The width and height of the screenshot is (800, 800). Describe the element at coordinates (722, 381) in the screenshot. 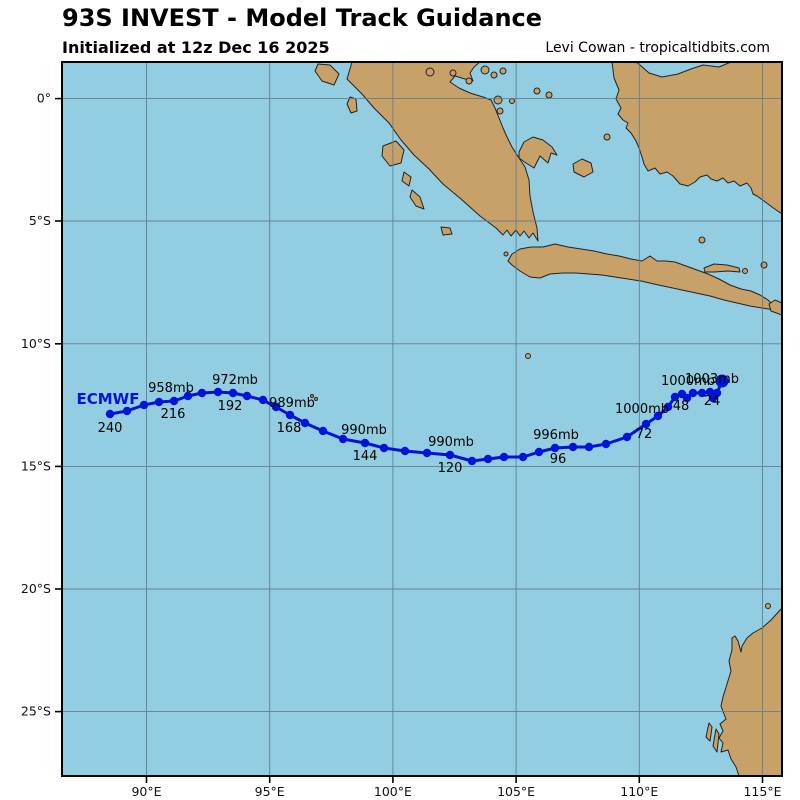

I see `track-end-point` at that location.